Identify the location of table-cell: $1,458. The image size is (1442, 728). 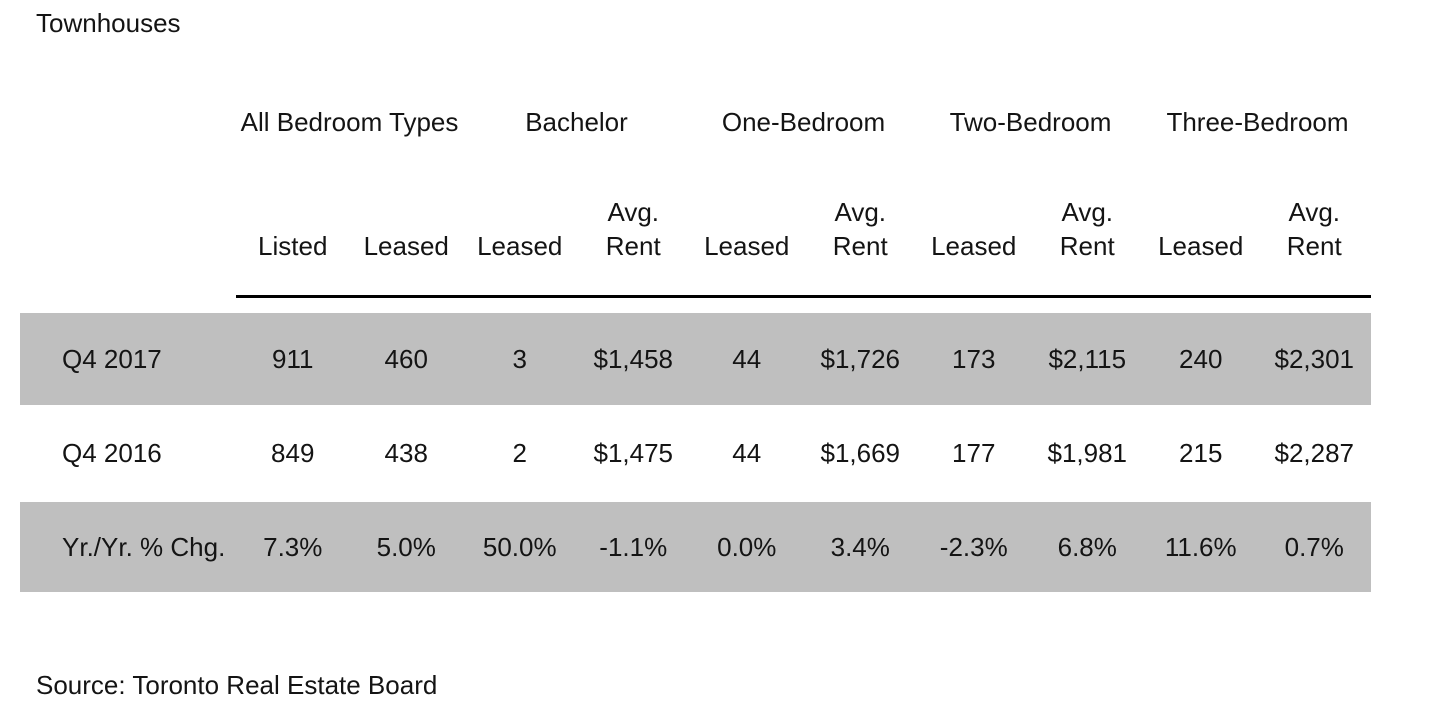
(633, 359).